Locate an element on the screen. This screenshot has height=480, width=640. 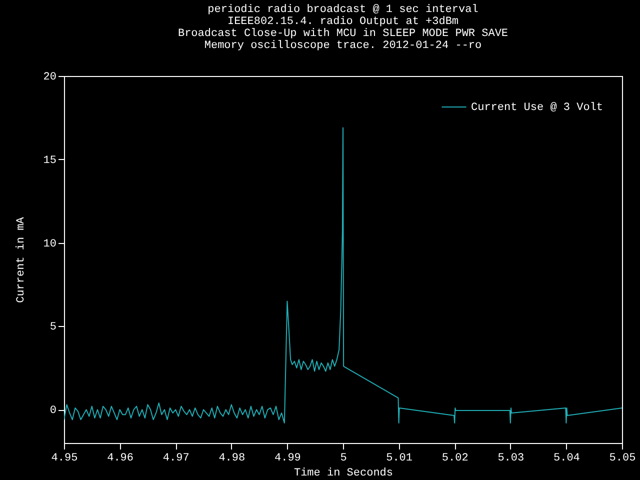
x-tick-label: 4.98 is located at coordinates (232, 458).